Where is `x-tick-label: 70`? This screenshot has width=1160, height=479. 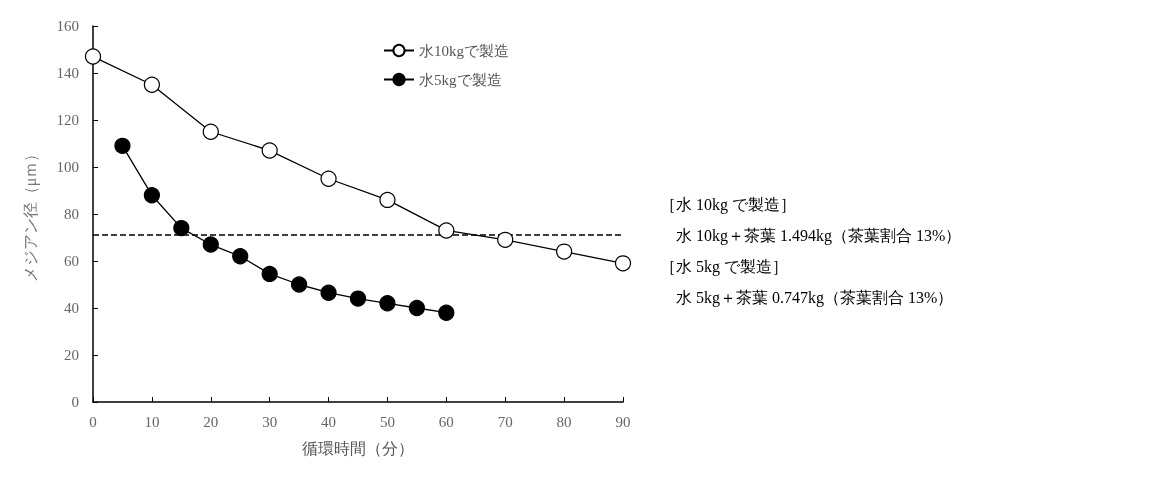 x-tick-label: 70 is located at coordinates (505, 421).